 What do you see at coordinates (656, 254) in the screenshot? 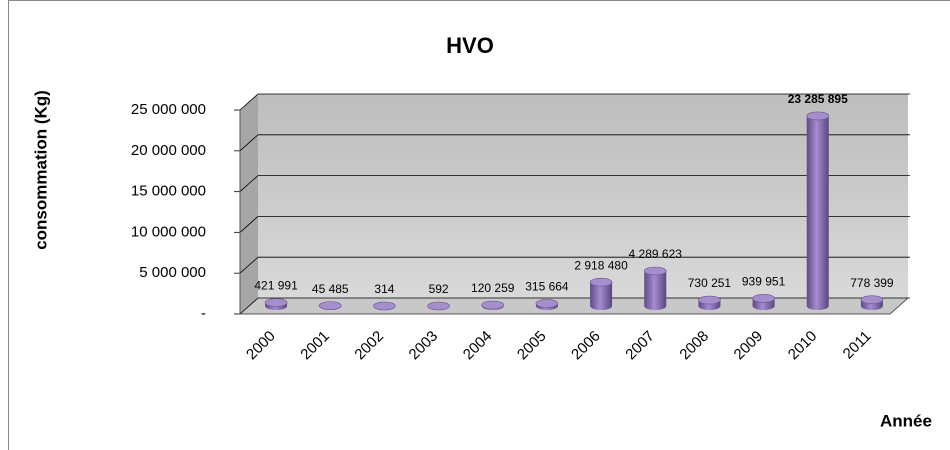
I see `data-label: 4 289 623` at bounding box center [656, 254].